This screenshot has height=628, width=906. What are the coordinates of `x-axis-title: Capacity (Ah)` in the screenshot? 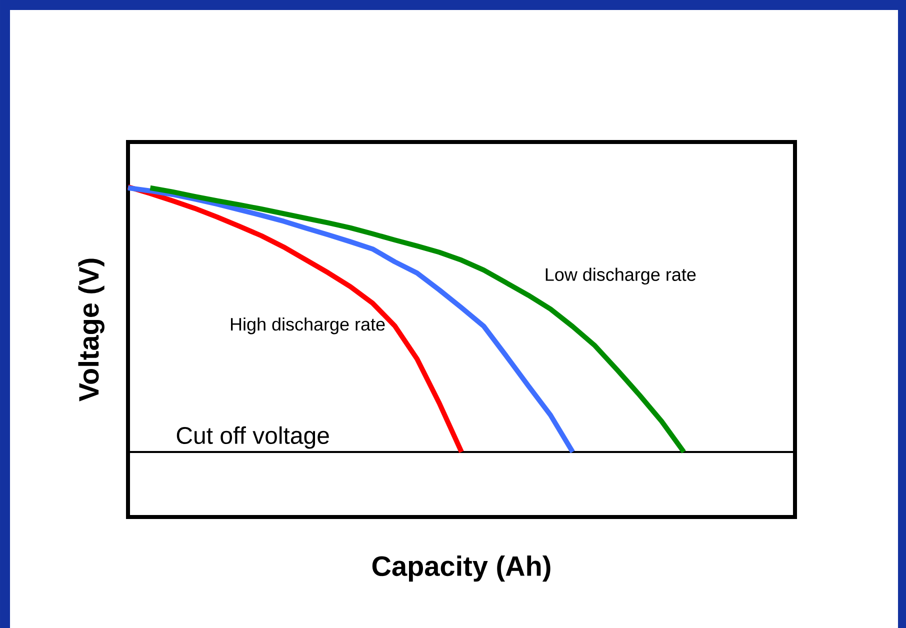 It's located at (461, 569).